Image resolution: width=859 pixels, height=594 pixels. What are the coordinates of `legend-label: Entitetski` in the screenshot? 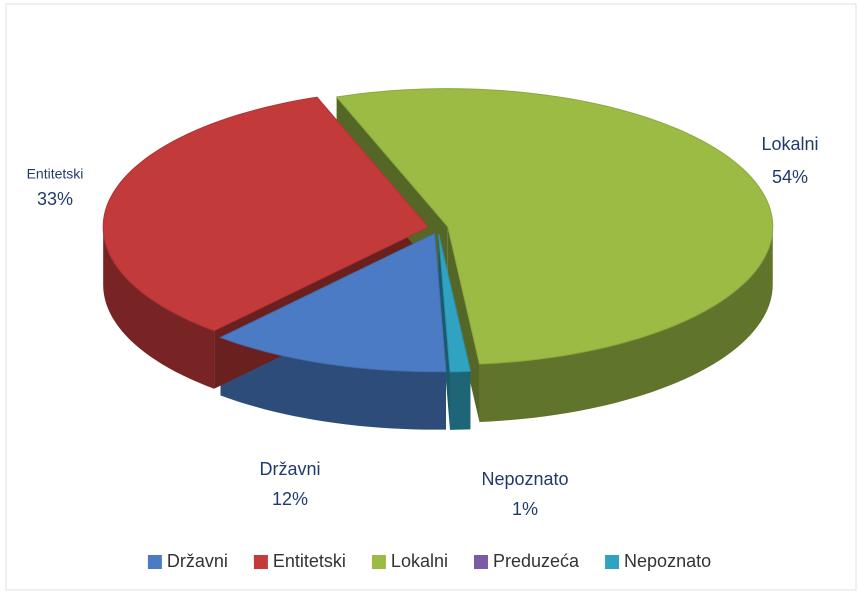 It's located at (309, 561).